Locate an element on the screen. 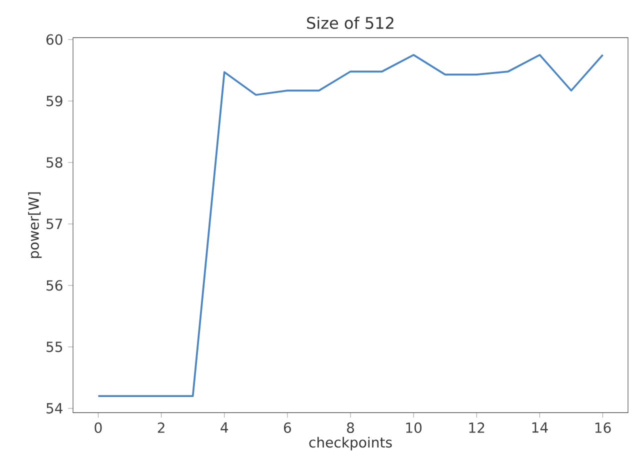  x-axis-title: checkpoints is located at coordinates (350, 443).